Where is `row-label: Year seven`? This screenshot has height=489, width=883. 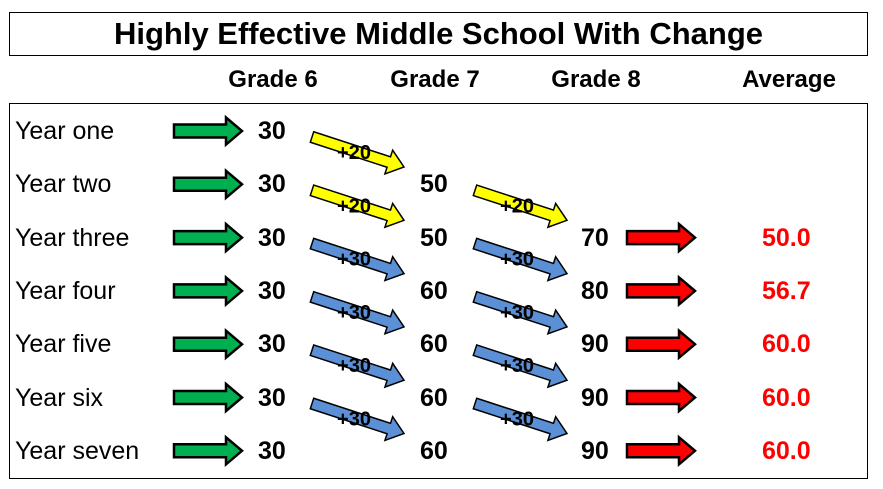
row-label: Year seven is located at coordinates (77, 450).